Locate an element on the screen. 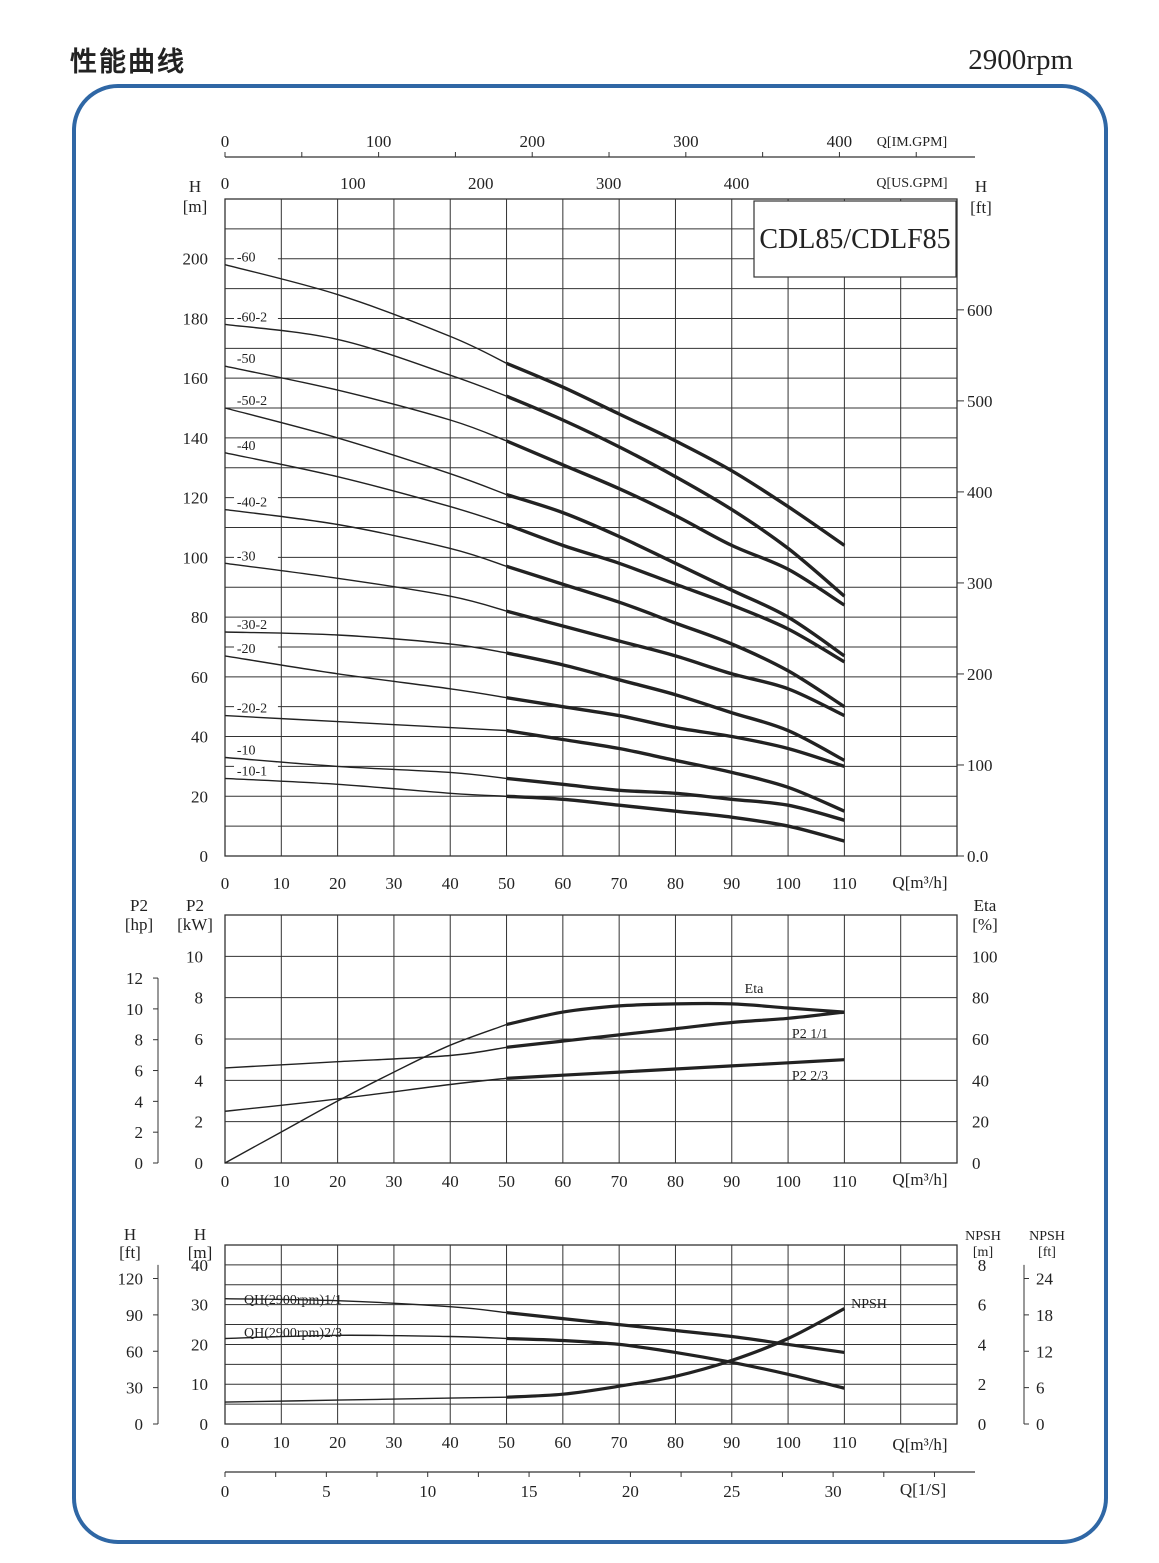 The image size is (1159, 1563). m-tick-label: 0 is located at coordinates (204, 1424).